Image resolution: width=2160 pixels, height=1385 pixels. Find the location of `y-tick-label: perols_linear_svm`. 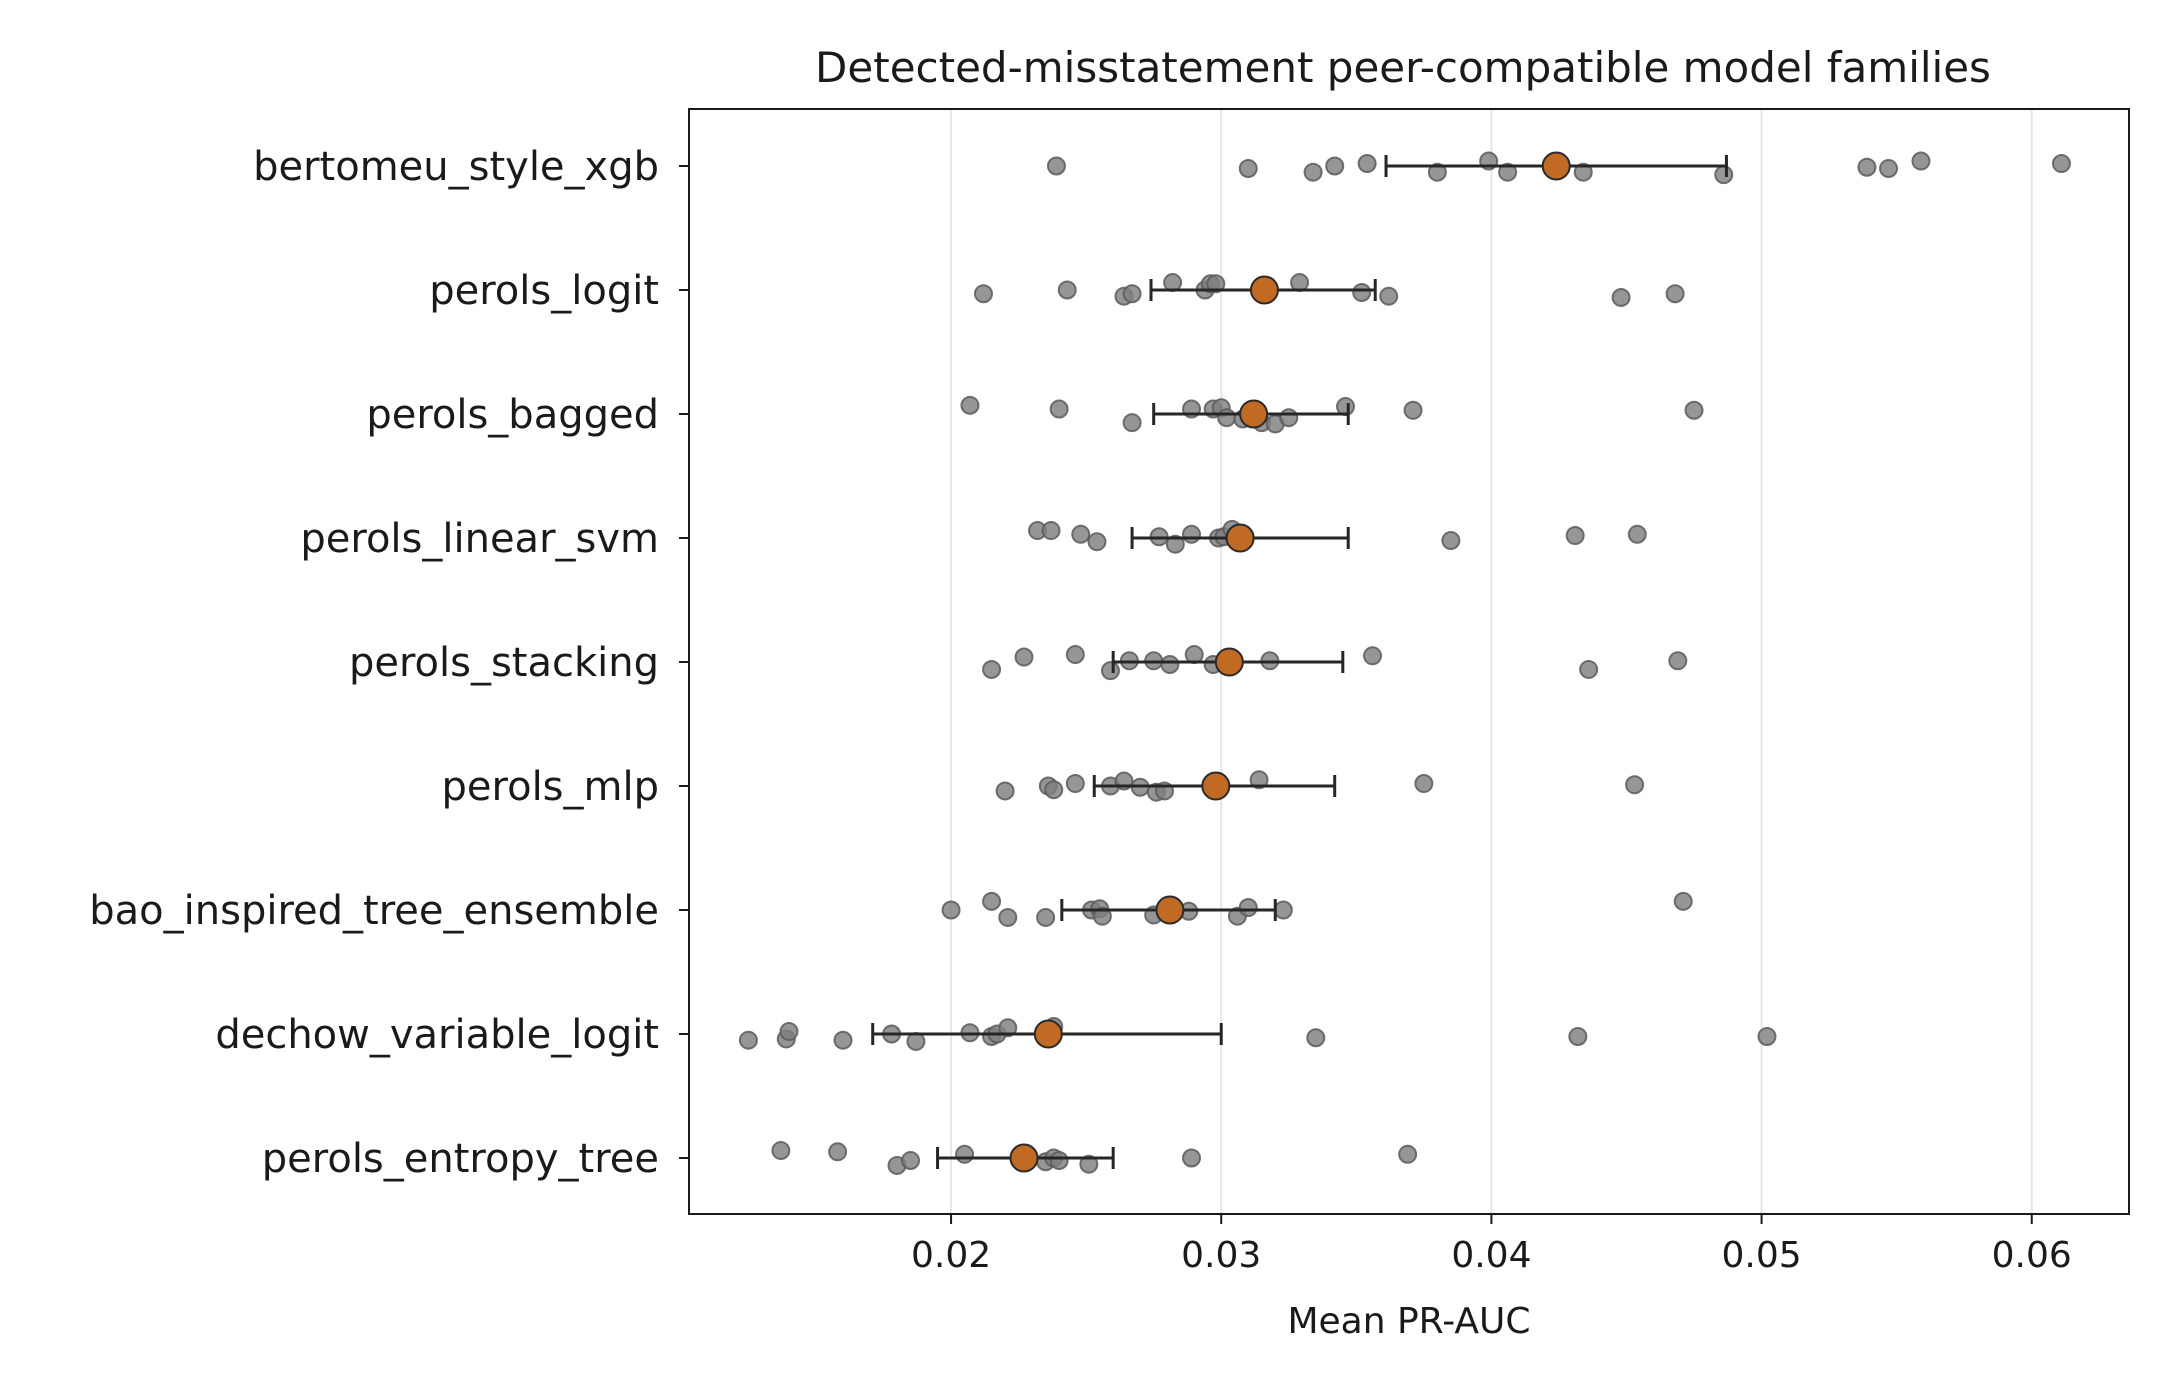

y-tick-label: perols_linear_svm is located at coordinates (479, 539).